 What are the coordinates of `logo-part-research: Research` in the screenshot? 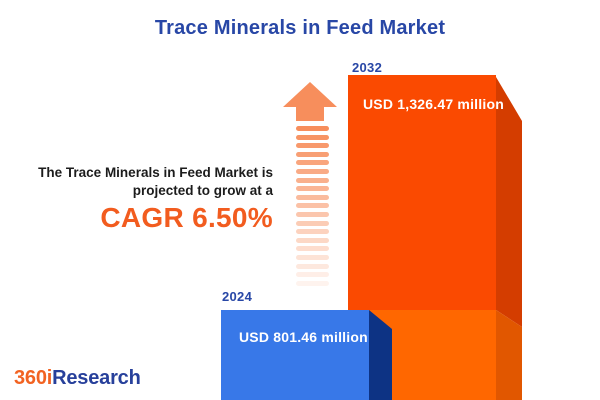 It's located at (96, 378).